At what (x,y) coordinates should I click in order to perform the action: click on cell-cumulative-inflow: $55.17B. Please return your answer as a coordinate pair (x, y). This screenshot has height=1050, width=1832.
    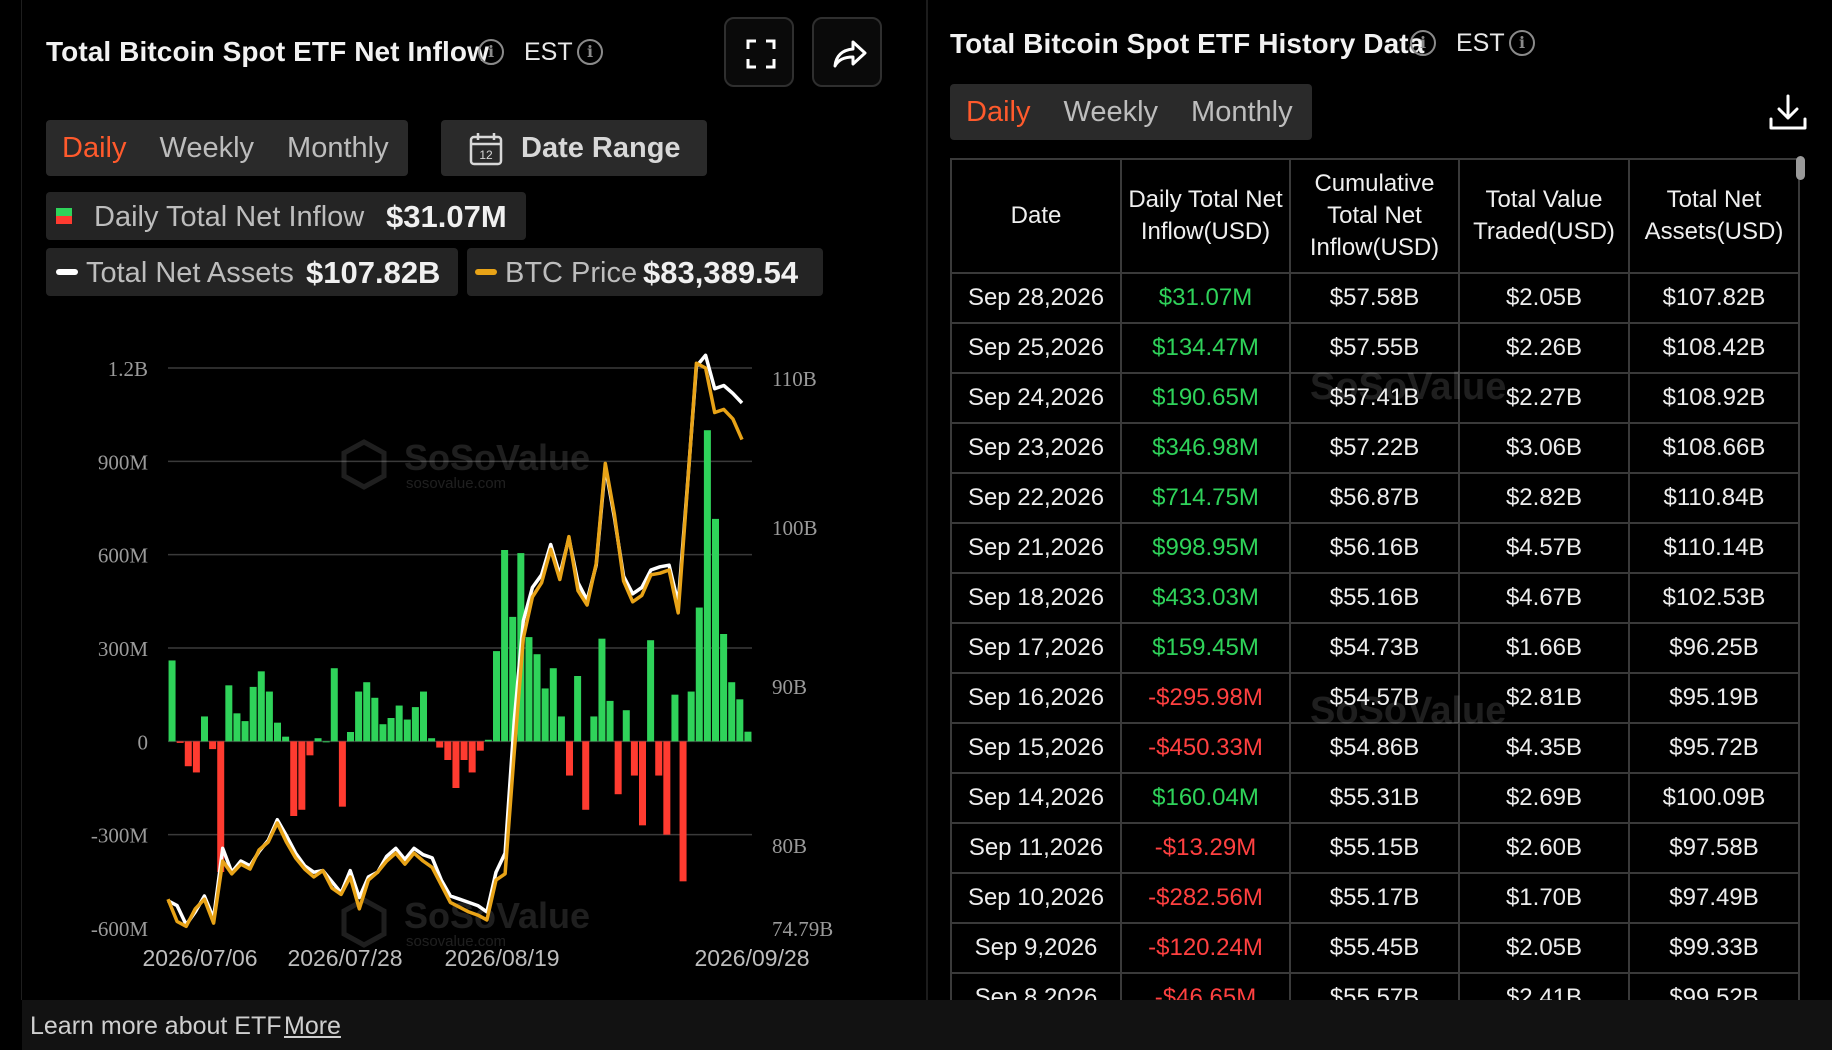
    Looking at the image, I should click on (1374, 898).